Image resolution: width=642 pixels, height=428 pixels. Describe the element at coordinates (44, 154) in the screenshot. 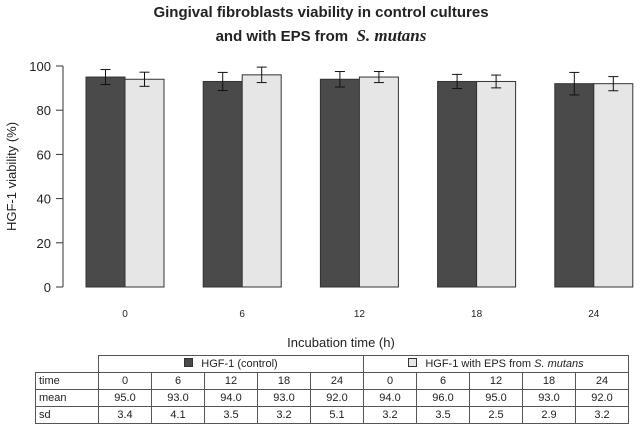

I see `y-tick-label: 60` at that location.